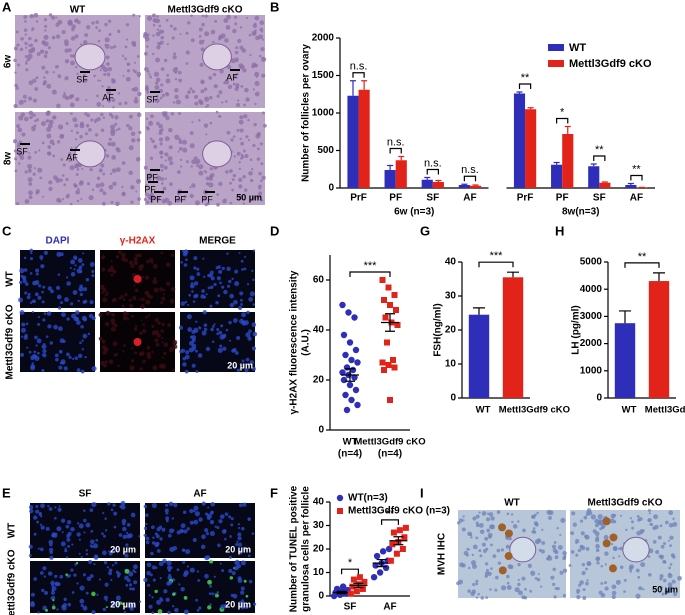  Describe the element at coordinates (180, 199) in the screenshot. I see `annotation: PF` at that location.